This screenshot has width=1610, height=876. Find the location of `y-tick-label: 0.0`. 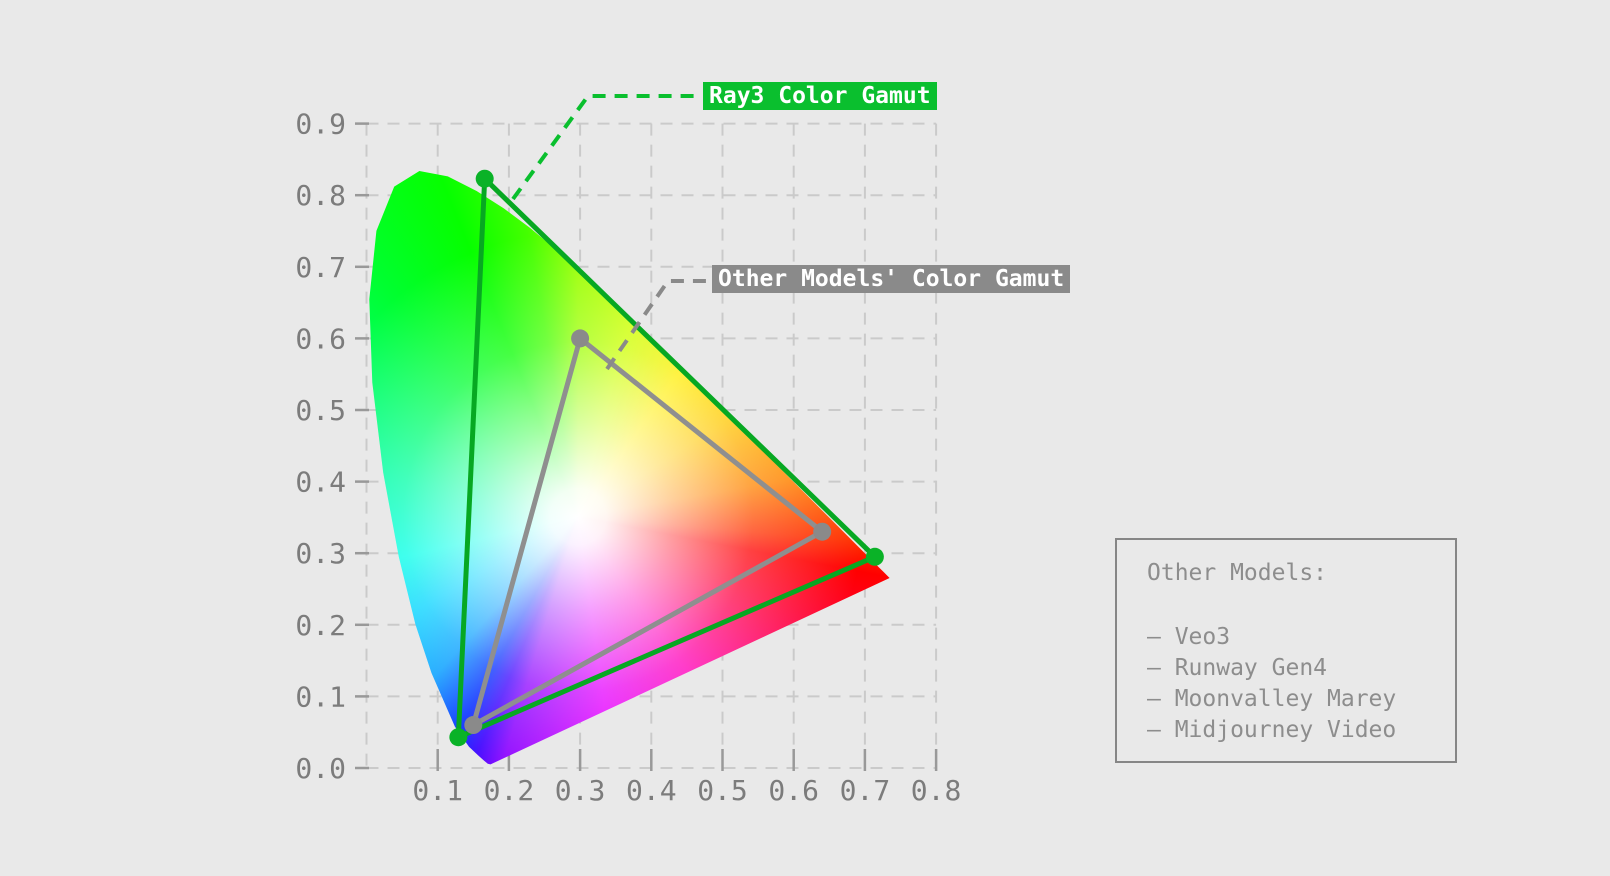

y-tick-label: 0.0 is located at coordinates (320, 768).